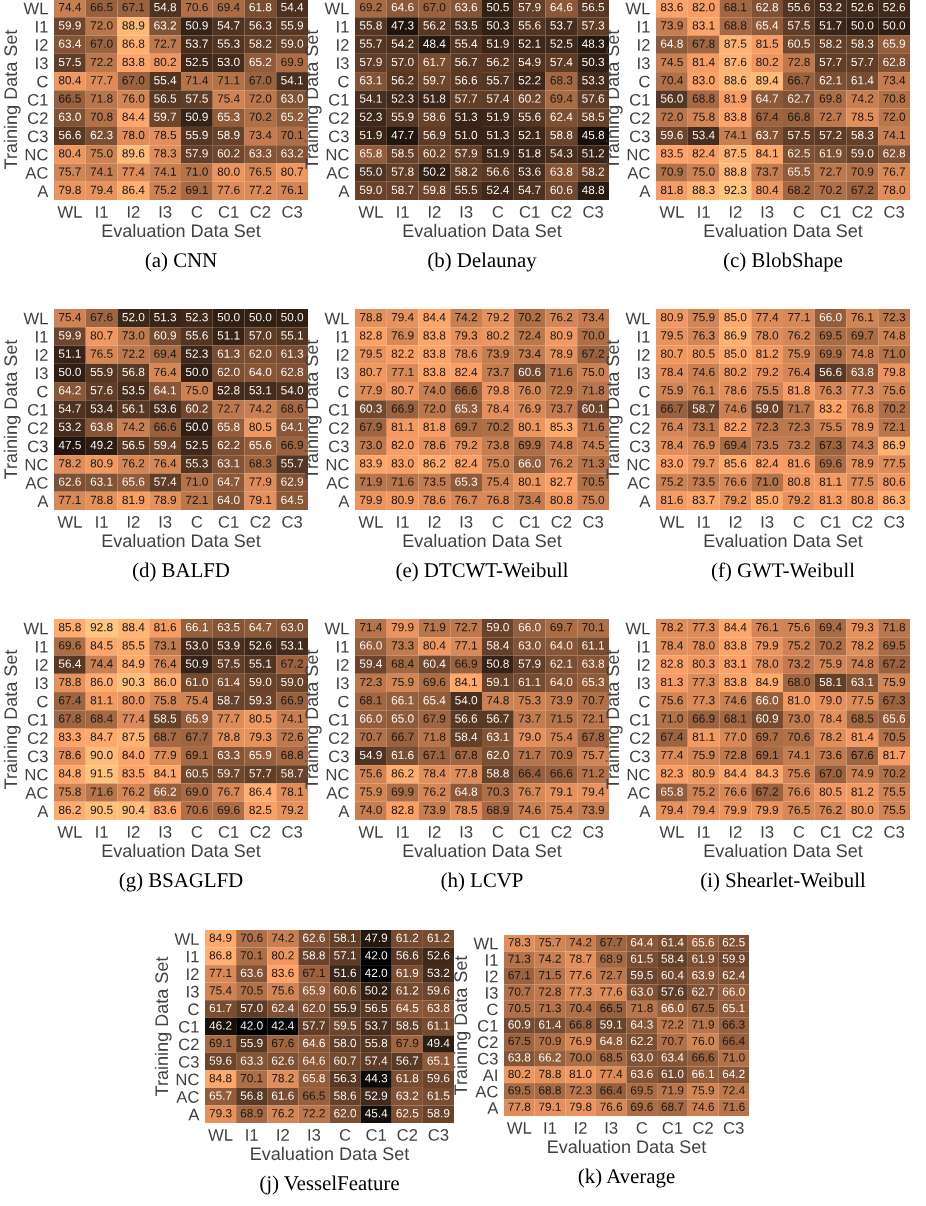 The width and height of the screenshot is (926, 1206). Describe the element at coordinates (672, 1074) in the screenshot. I see `data-label: 61.0` at that location.